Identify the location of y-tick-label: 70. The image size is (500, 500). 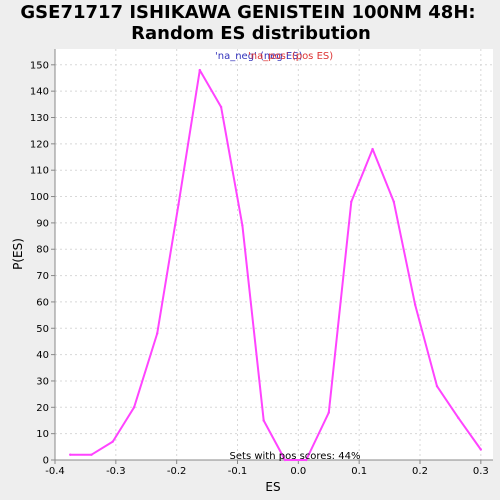
(42, 276).